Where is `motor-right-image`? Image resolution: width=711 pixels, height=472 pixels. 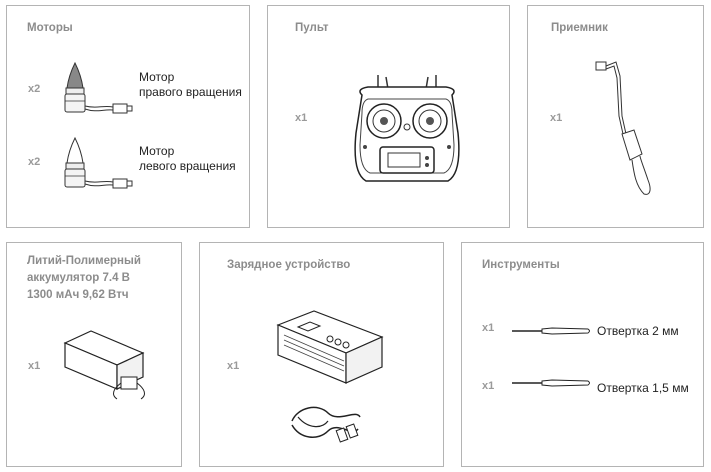 motor-right-image is located at coordinates (97, 91).